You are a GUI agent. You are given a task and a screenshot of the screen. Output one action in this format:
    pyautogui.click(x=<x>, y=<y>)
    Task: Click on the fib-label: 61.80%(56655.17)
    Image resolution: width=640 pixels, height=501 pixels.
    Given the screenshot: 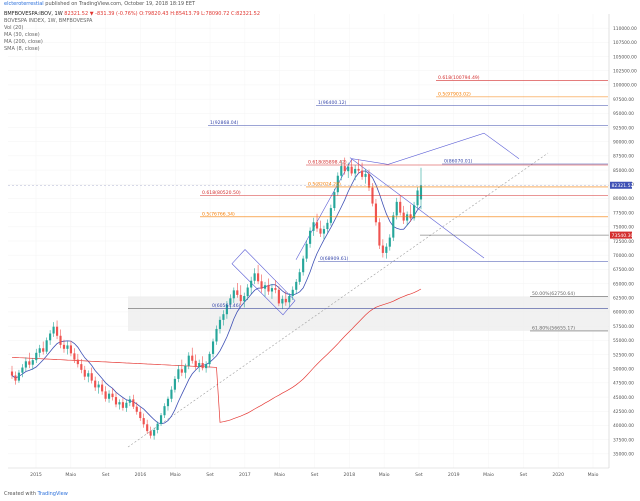 What is the action you would take?
    pyautogui.click(x=553, y=328)
    